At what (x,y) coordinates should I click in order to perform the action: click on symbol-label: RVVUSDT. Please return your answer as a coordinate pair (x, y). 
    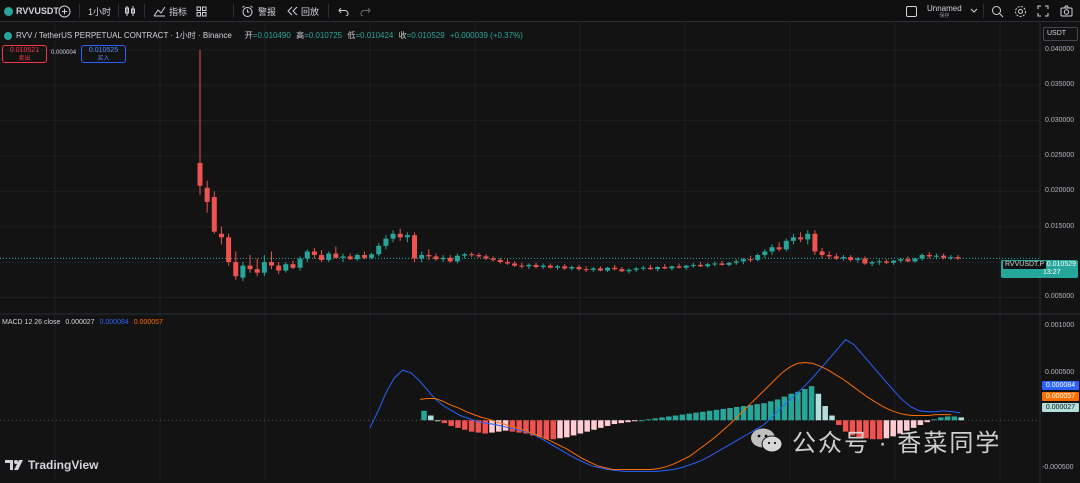
    Looking at the image, I should click on (37, 11).